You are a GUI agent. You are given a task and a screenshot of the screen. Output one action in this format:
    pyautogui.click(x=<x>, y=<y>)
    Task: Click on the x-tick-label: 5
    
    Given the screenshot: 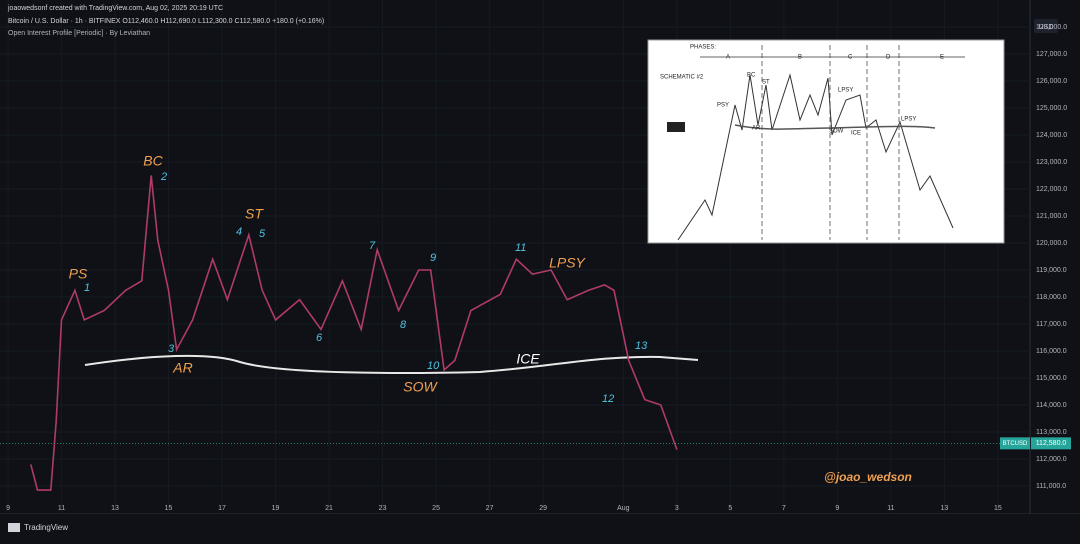 What is the action you would take?
    pyautogui.click(x=730, y=508)
    